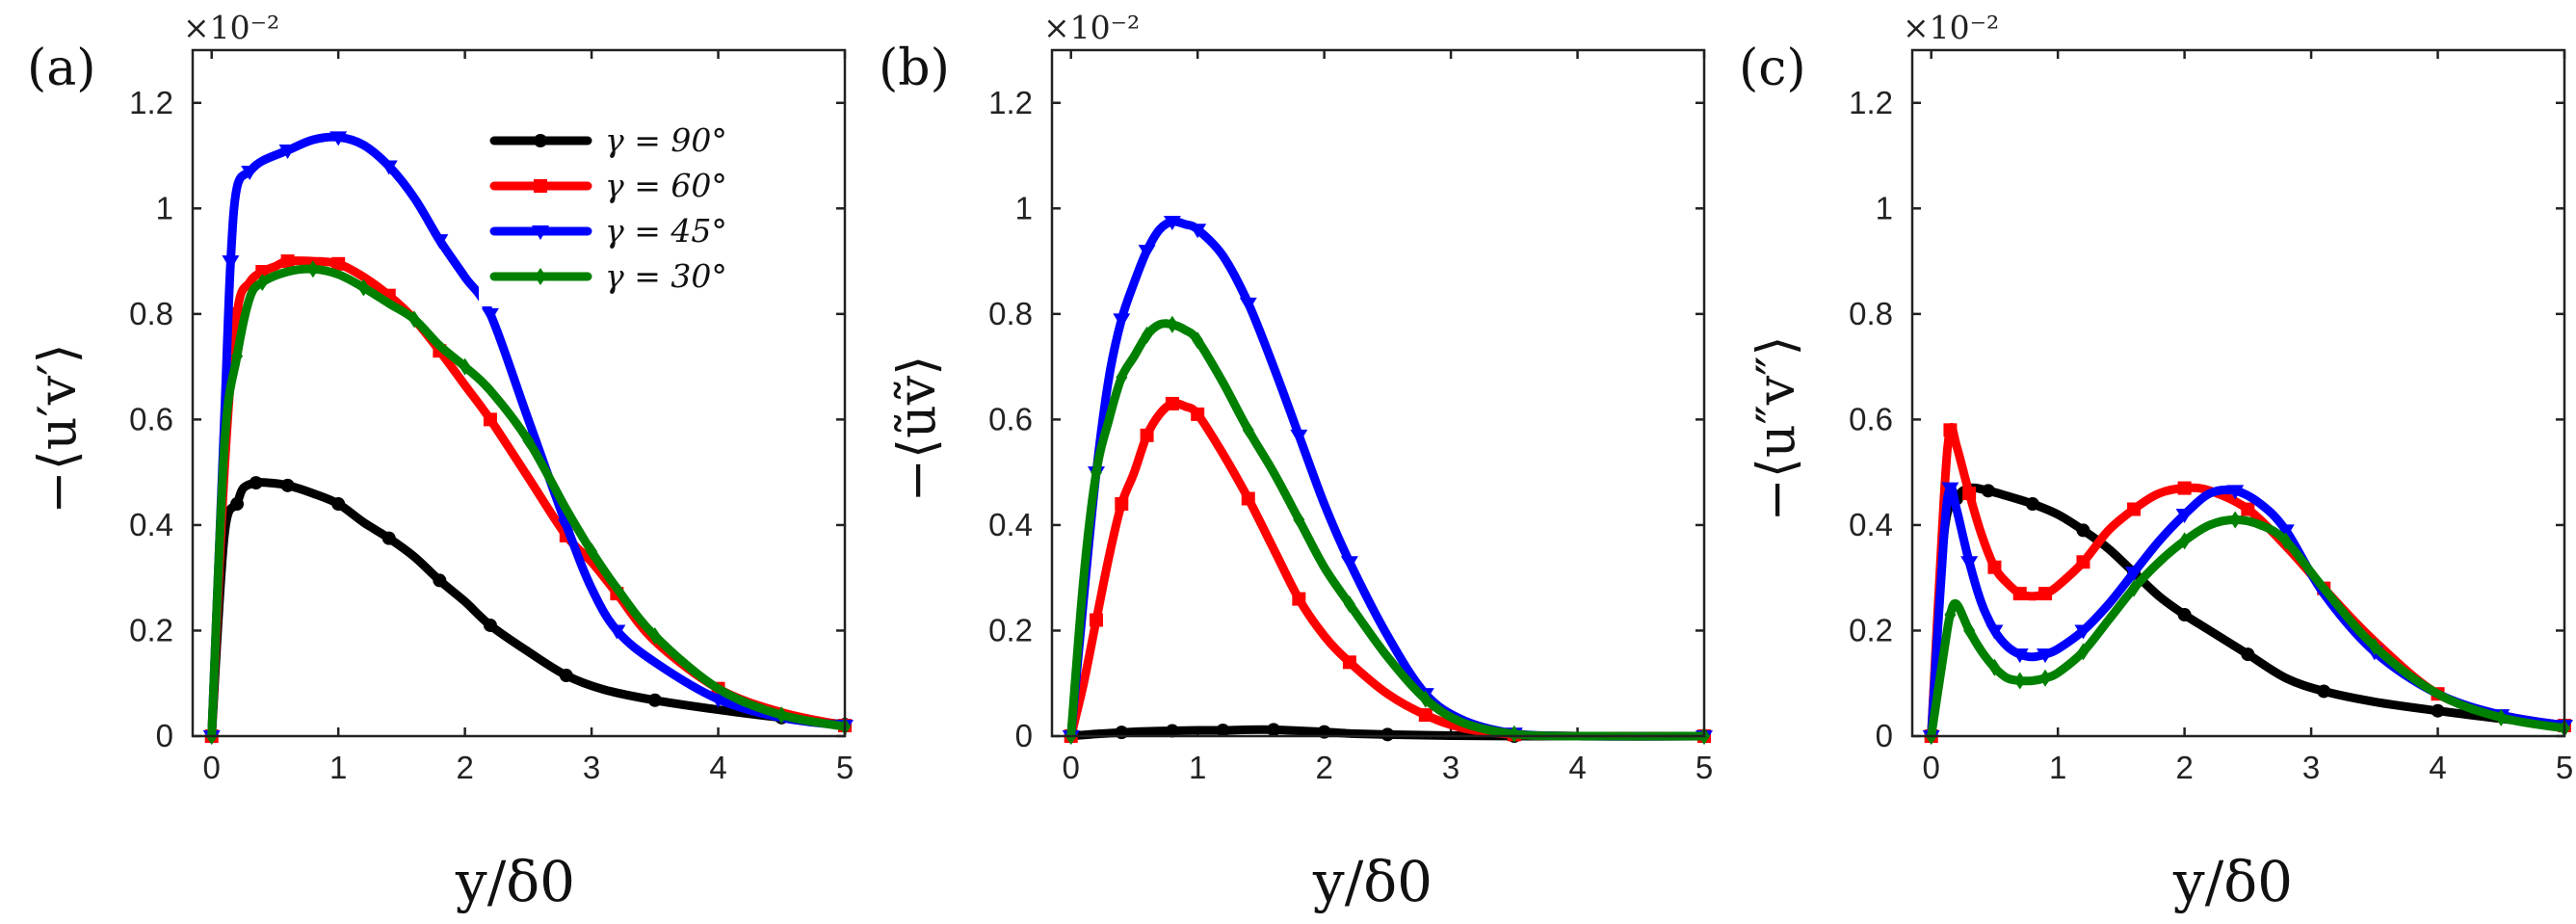 Image resolution: width=2576 pixels, height=924 pixels. What do you see at coordinates (1951, 27) in the screenshot?
I see `axis-multiplier: ×10⁻²` at bounding box center [1951, 27].